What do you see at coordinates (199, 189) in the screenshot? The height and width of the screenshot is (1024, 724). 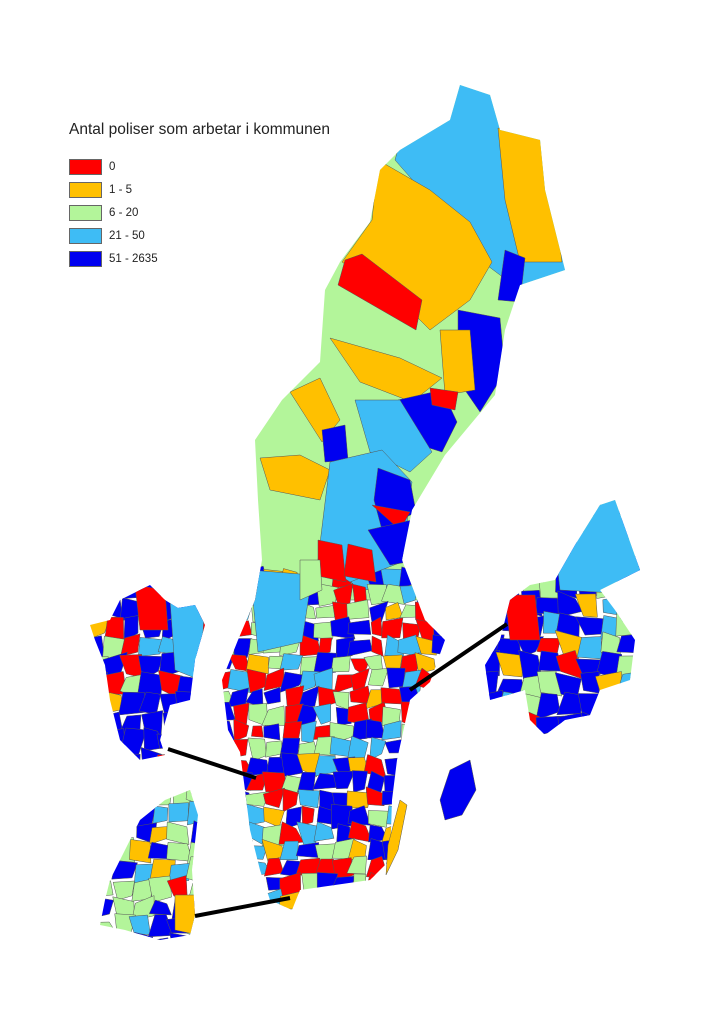 I see `legend-item: 1 - 5` at bounding box center [199, 189].